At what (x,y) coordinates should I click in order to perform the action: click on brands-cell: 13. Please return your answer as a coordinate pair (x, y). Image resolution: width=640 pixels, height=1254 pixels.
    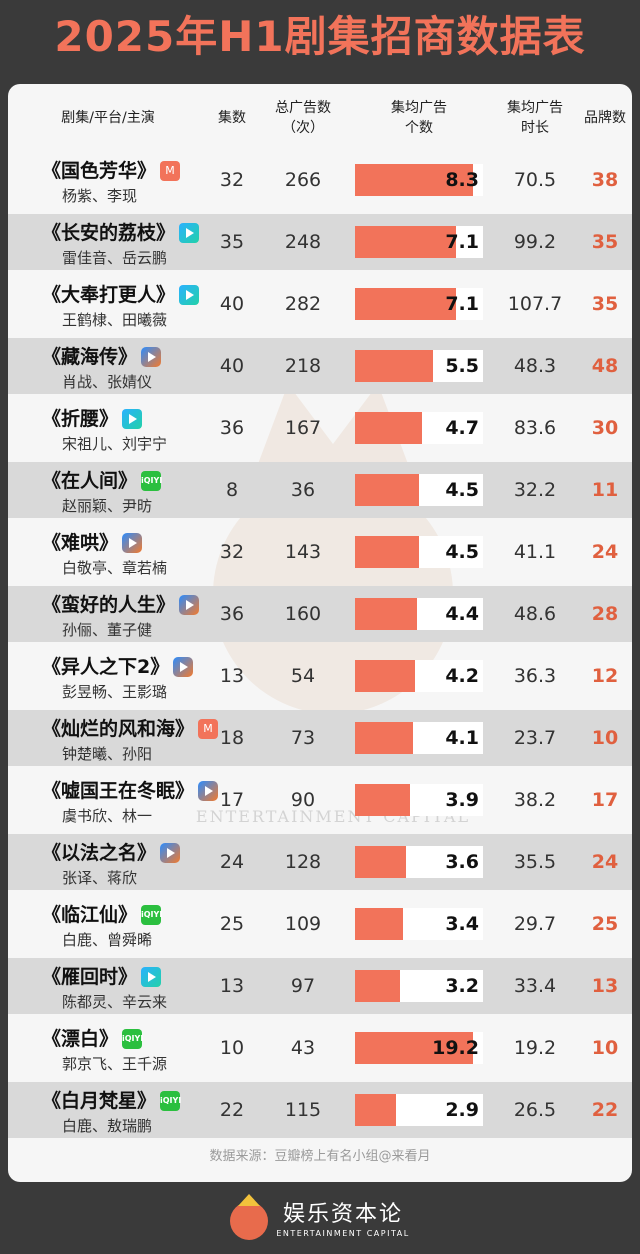
    Looking at the image, I should click on (605, 986).